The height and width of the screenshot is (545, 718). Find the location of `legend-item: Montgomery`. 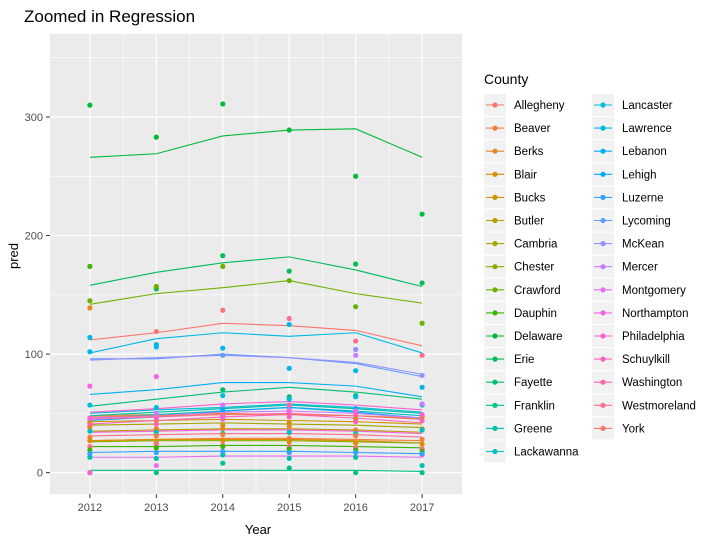

legend-item: Montgomery is located at coordinates (639, 289).